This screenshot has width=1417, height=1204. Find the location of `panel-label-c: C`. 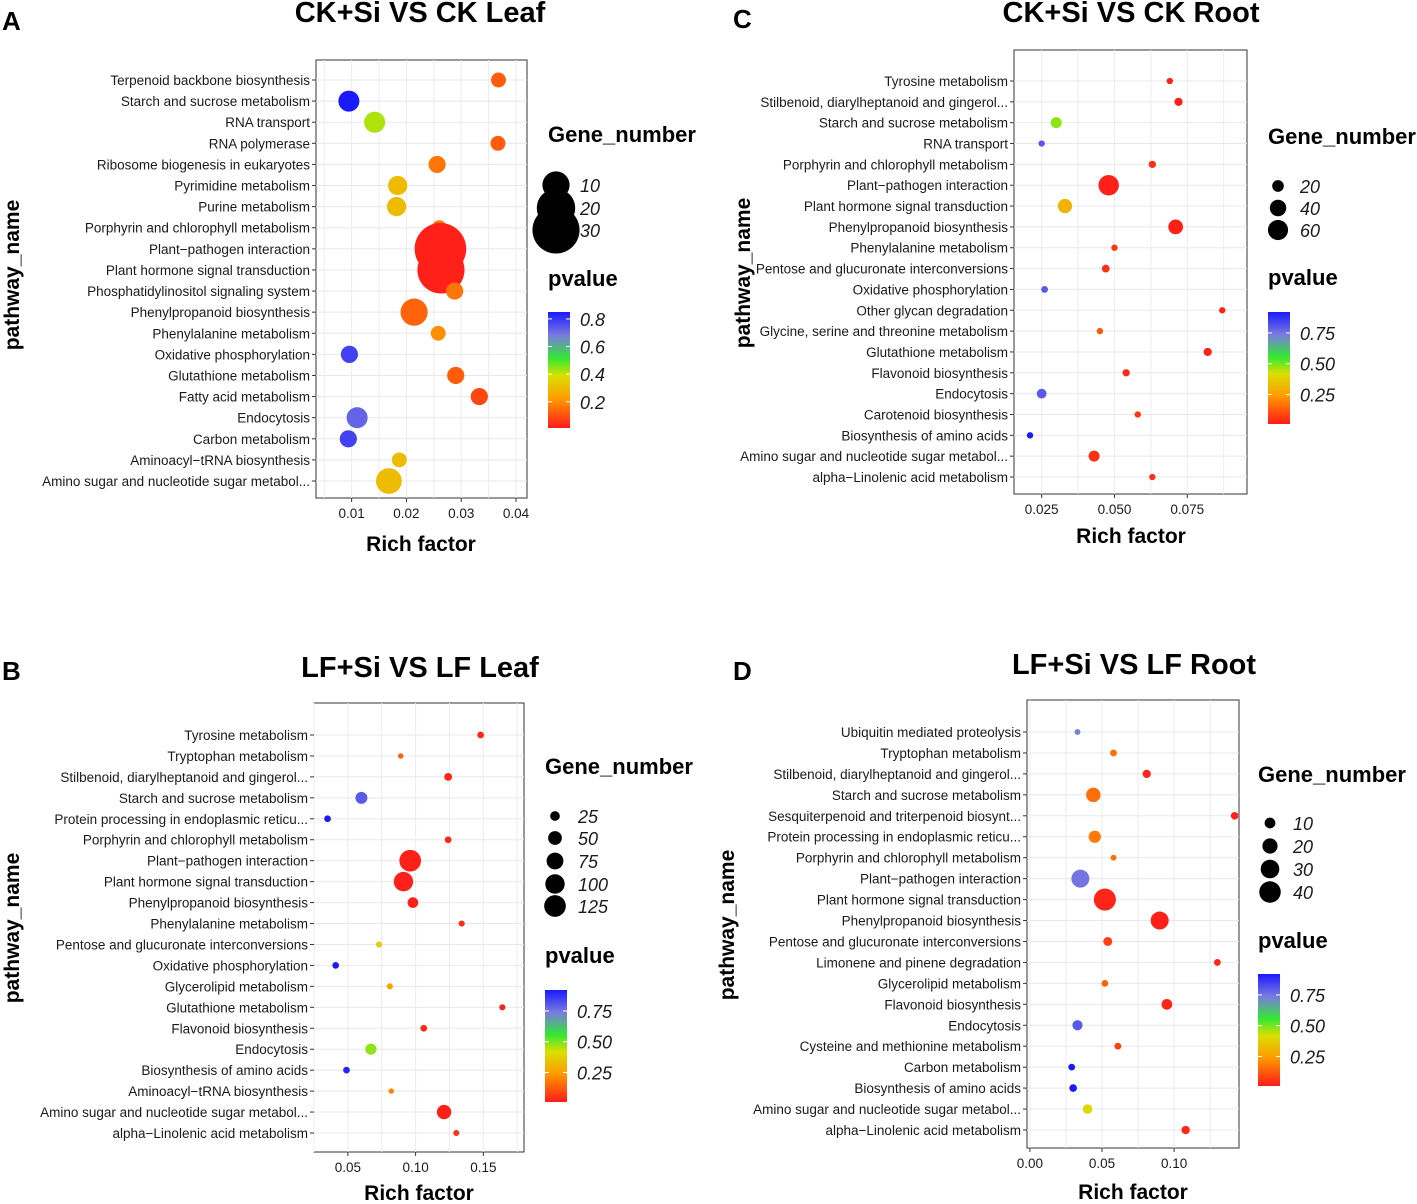

panel-label-c: C is located at coordinates (742, 19).